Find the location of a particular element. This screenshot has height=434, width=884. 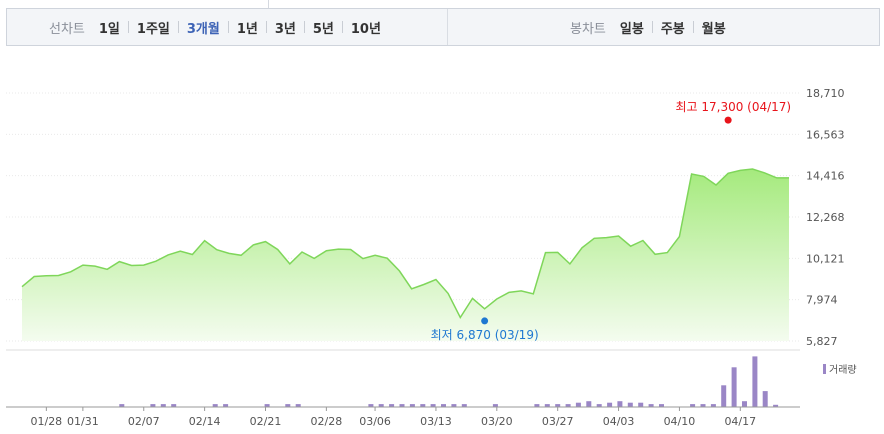

min-price-marker is located at coordinates (485, 321).